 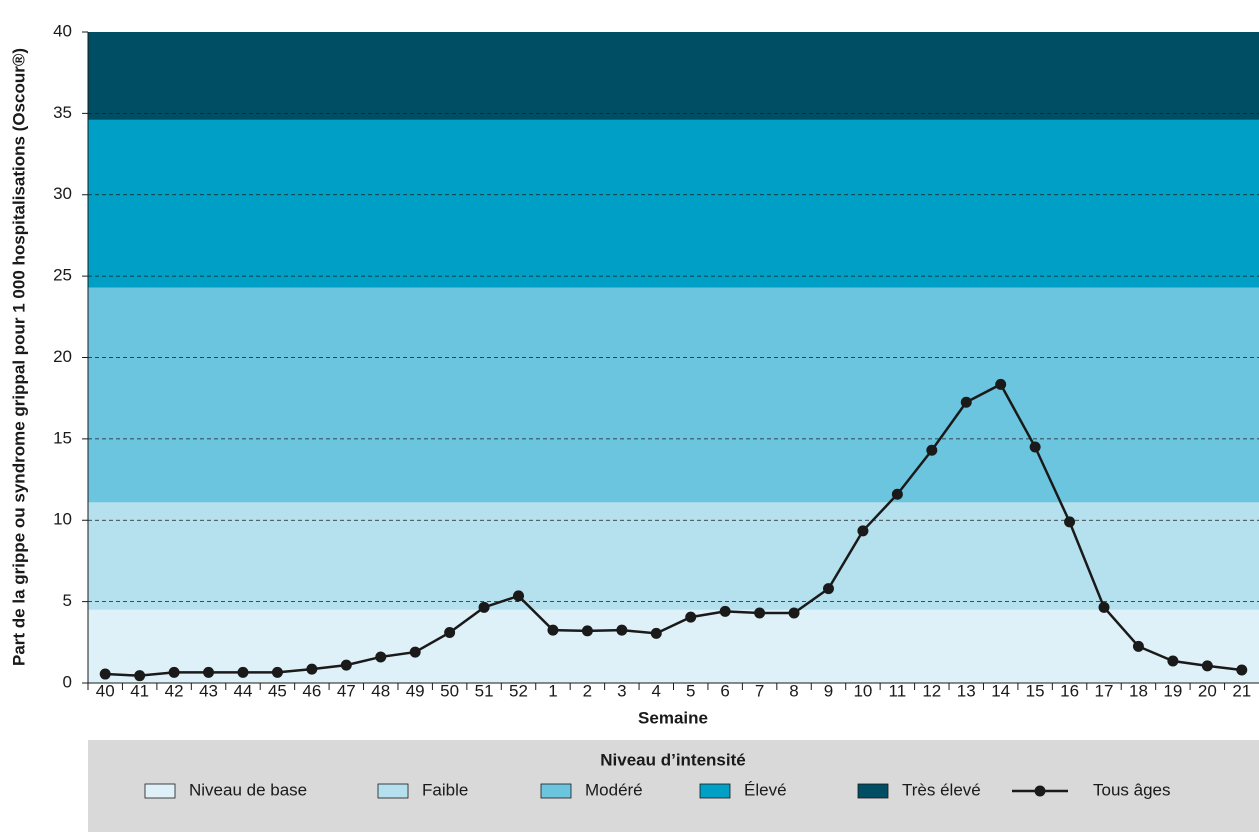 I want to click on x-tick-label: 50, so click(x=449, y=690).